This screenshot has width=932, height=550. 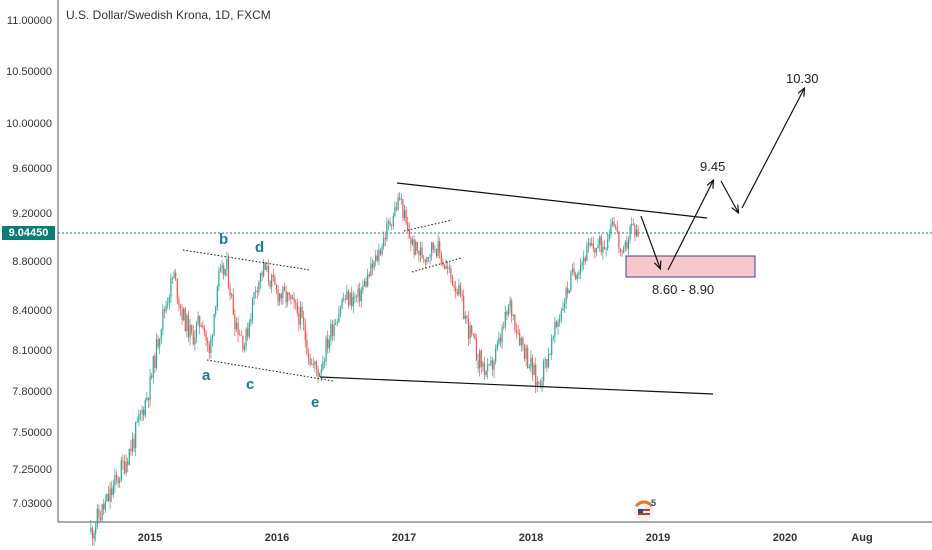 I want to click on y-tick-label: 9.60000, so click(x=32, y=169).